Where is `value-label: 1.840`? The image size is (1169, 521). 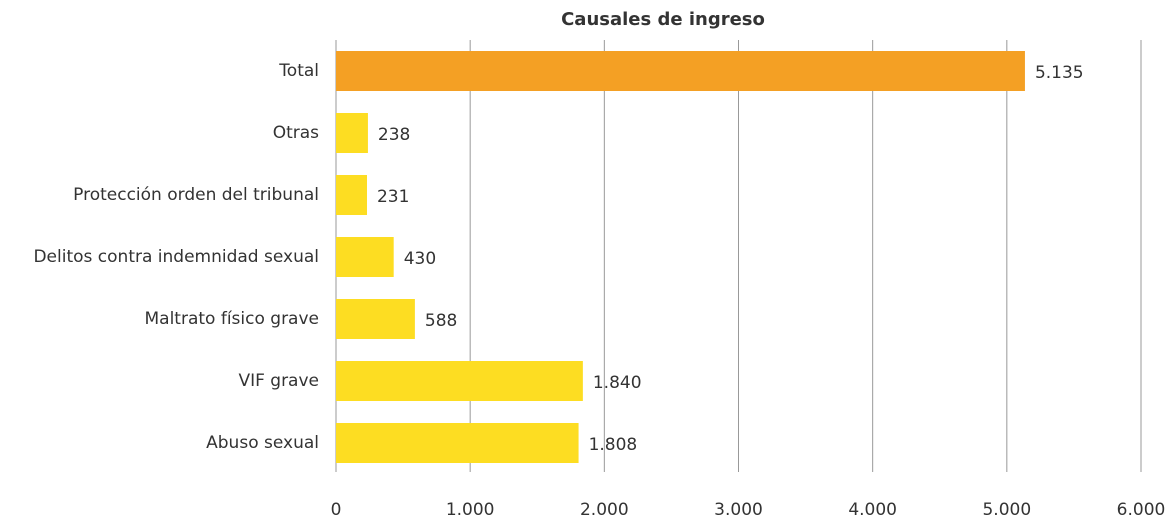
value-label: 1.840 is located at coordinates (617, 383).